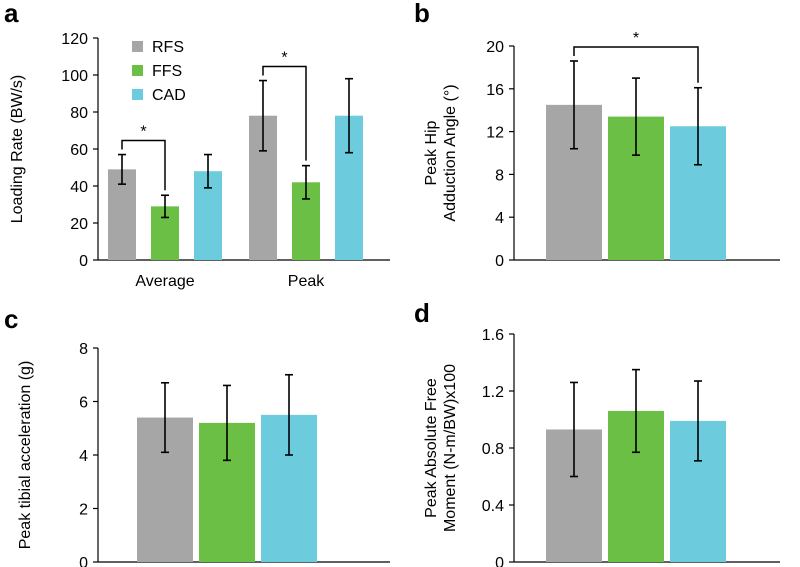 The width and height of the screenshot is (800, 567). I want to click on y-tick-label: 120, so click(74, 39).